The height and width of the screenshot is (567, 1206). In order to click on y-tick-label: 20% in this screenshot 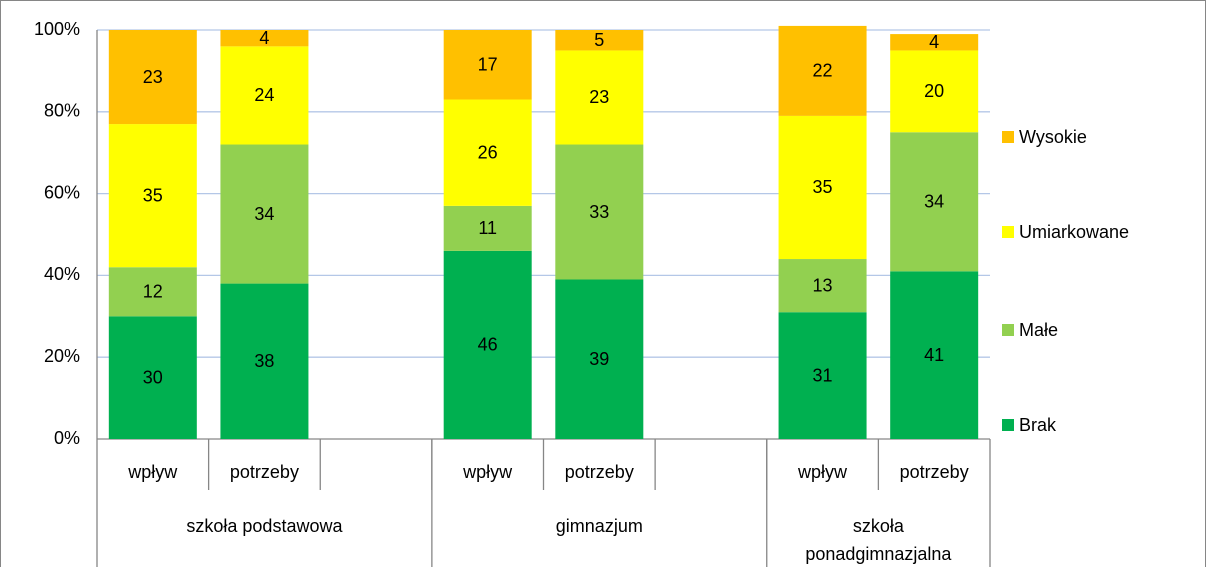, I will do `click(62, 356)`.